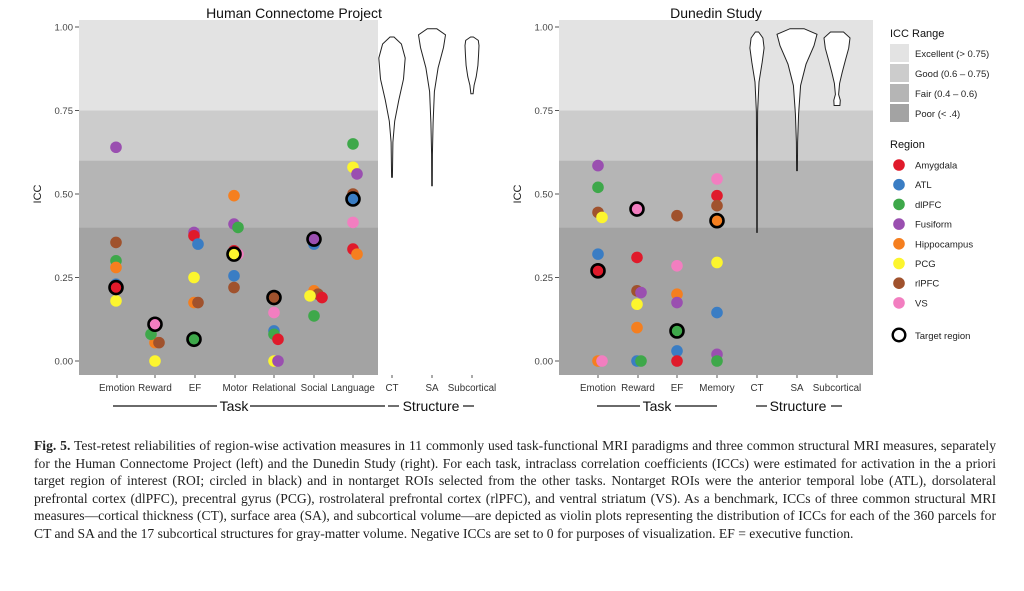 This screenshot has height=591, width=1024. I want to click on x-tick-label: EF, so click(195, 388).